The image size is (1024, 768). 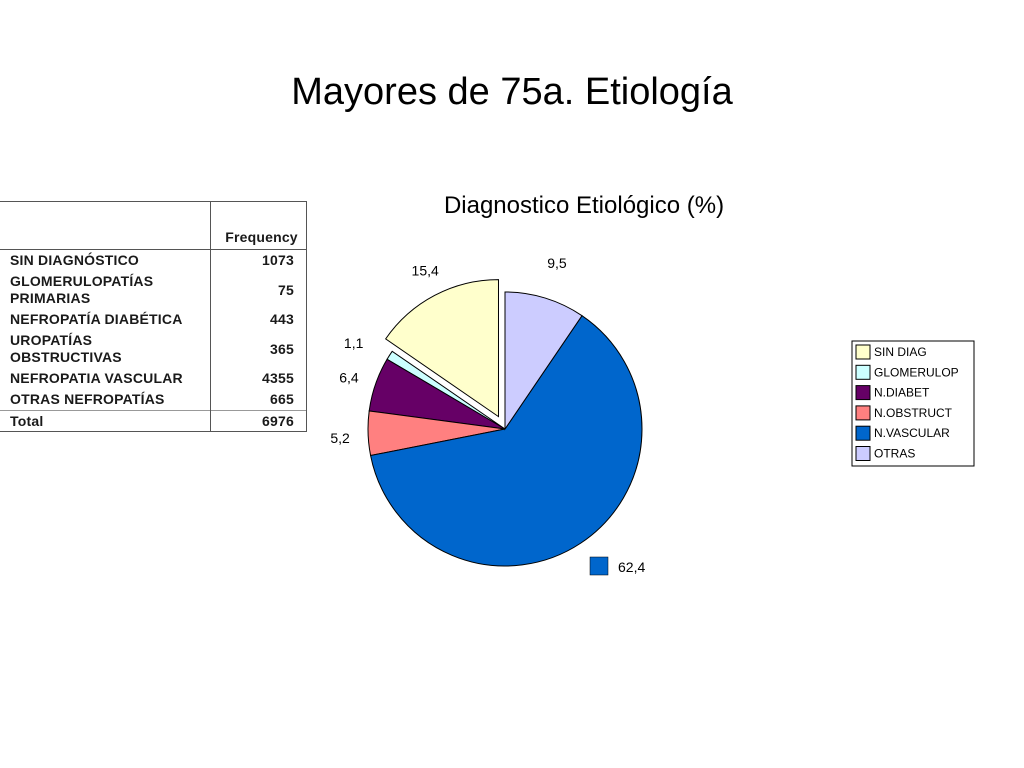 What do you see at coordinates (506, 440) in the screenshot?
I see `pie-slice-n-vascular` at bounding box center [506, 440].